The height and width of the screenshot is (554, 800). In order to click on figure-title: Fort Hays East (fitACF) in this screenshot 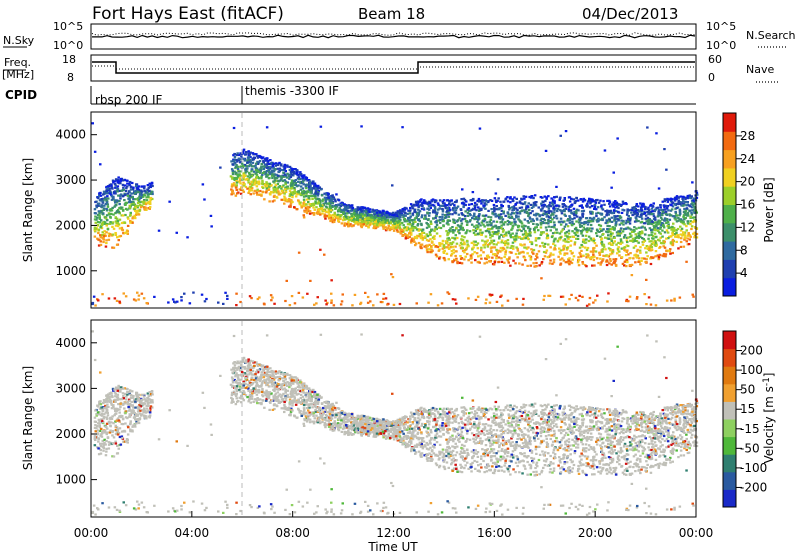, I will do `click(188, 14)`.